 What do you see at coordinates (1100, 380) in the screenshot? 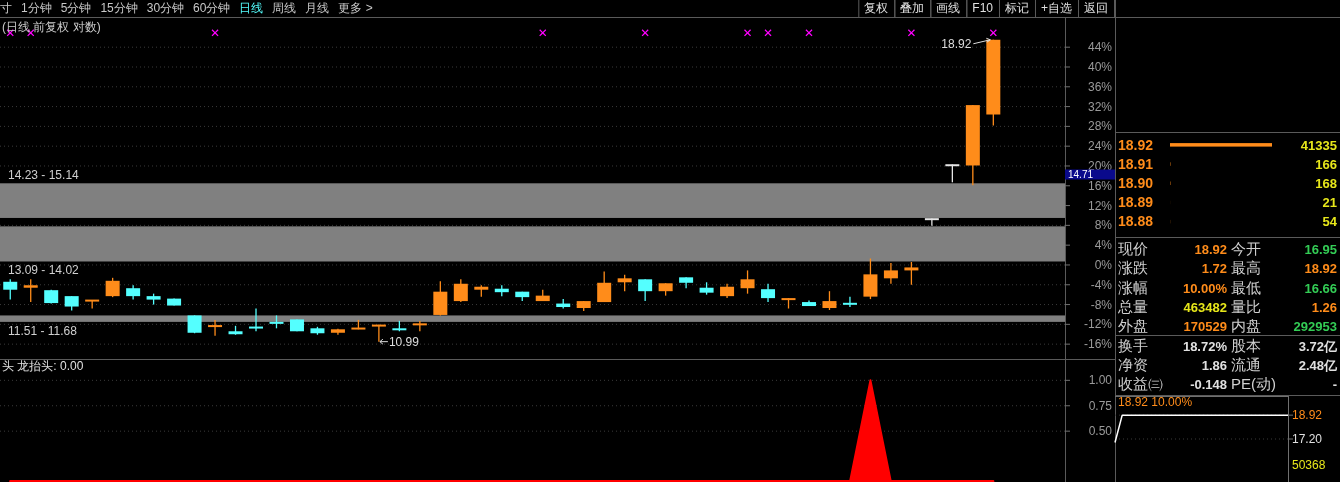
I see `y-tick-label: 1.00` at bounding box center [1100, 380].